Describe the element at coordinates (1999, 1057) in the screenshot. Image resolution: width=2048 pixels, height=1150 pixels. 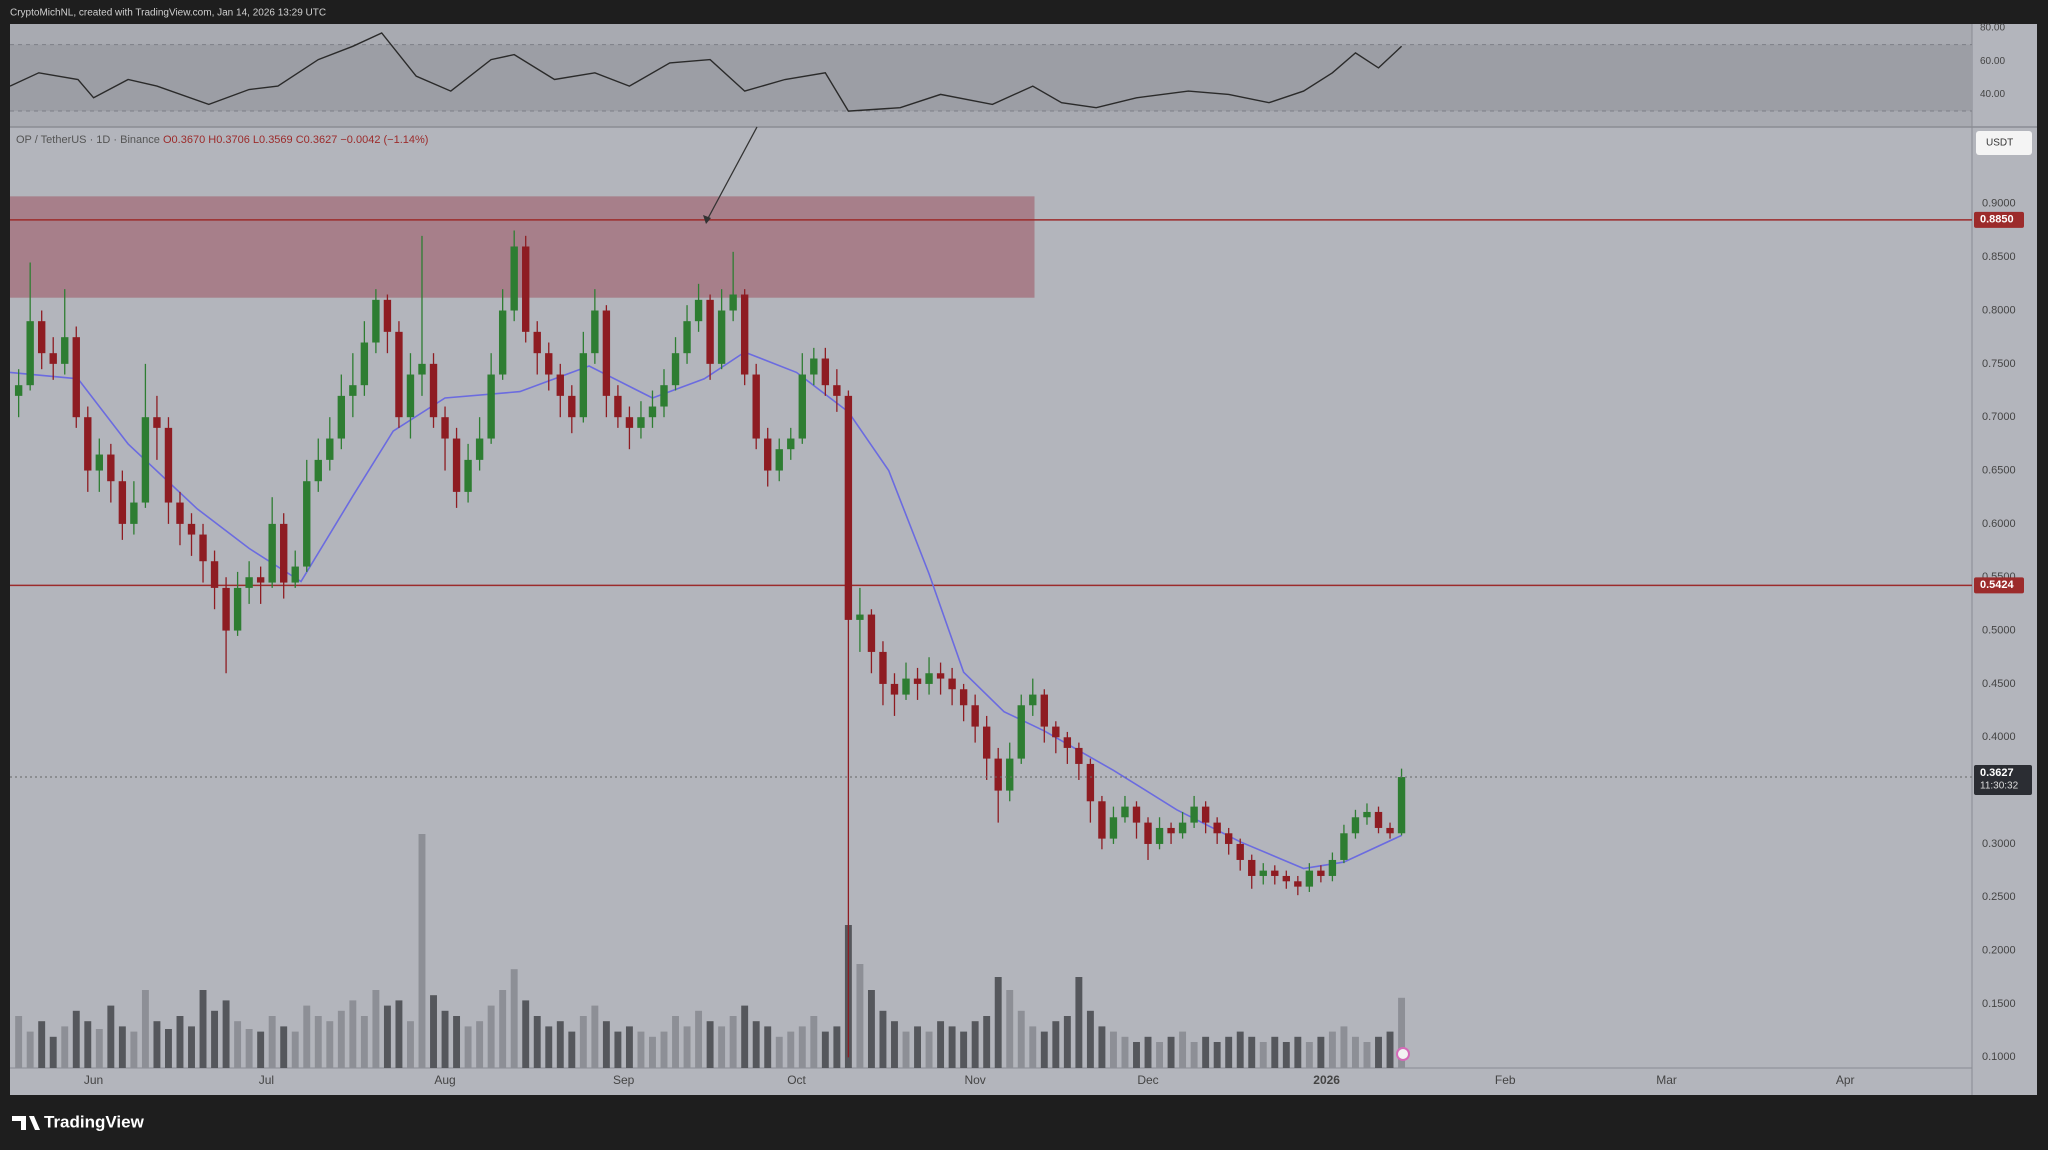
I see `y-tick-label: 0.1000` at that location.